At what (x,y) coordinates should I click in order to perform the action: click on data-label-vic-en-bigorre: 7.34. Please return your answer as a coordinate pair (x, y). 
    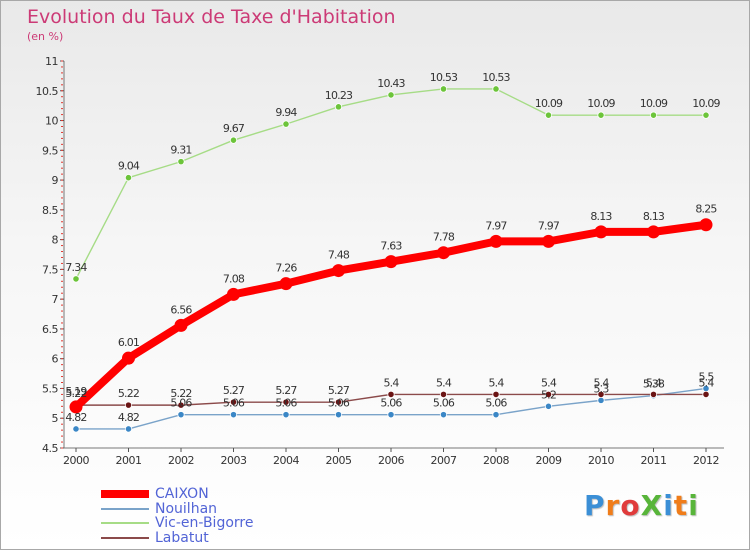
    Looking at the image, I should click on (76, 267).